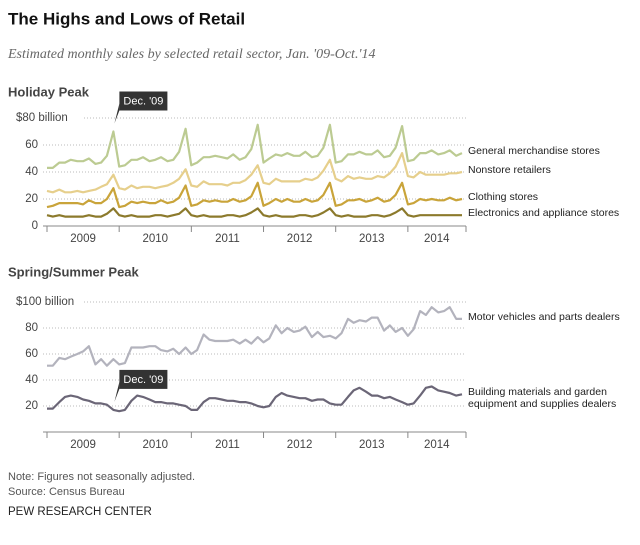 The image size is (640, 545). What do you see at coordinates (31, 328) in the screenshot?
I see `y-tick-label: 80` at bounding box center [31, 328].